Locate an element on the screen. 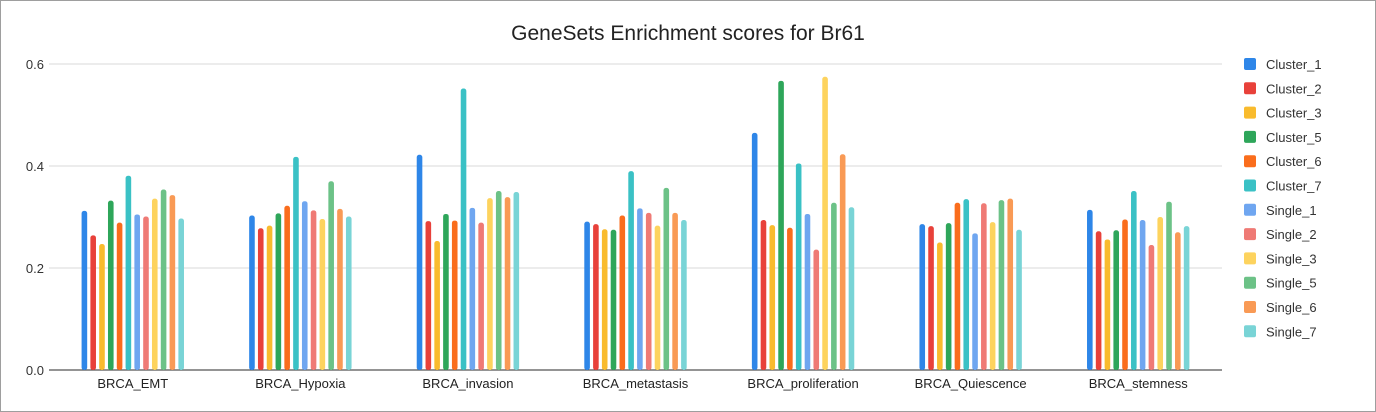 The width and height of the screenshot is (1376, 412). bar-Single_3-BRCA_EMT is located at coordinates (154, 284).